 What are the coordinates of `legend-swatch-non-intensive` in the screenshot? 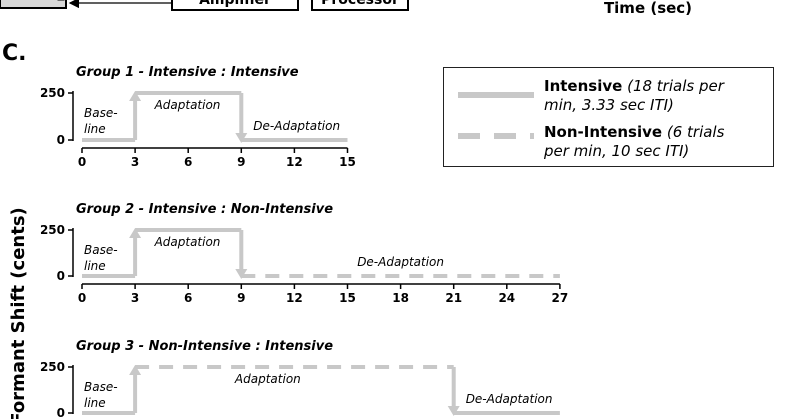 It's located at (496, 136).